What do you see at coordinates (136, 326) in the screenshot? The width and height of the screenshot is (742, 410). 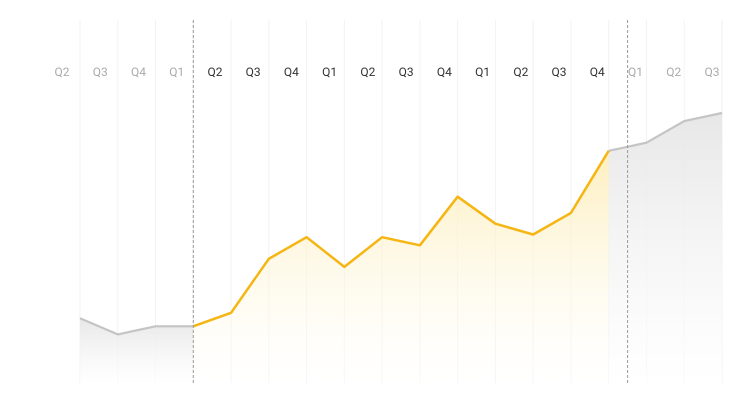 I see `past-line` at bounding box center [136, 326].